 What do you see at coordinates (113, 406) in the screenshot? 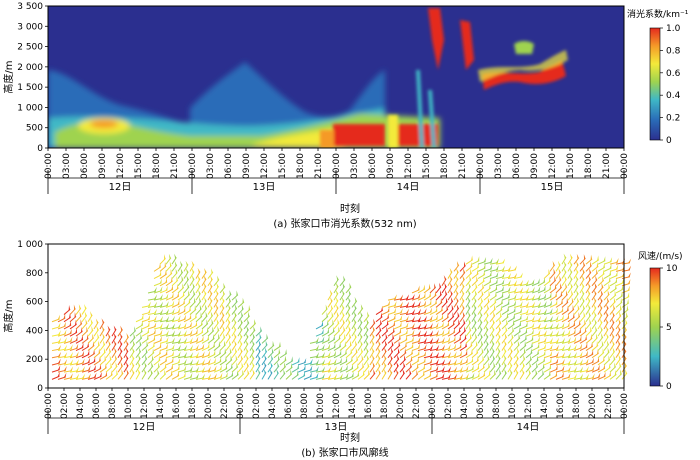
I see `x-tick-label: 08:00` at bounding box center [113, 406].